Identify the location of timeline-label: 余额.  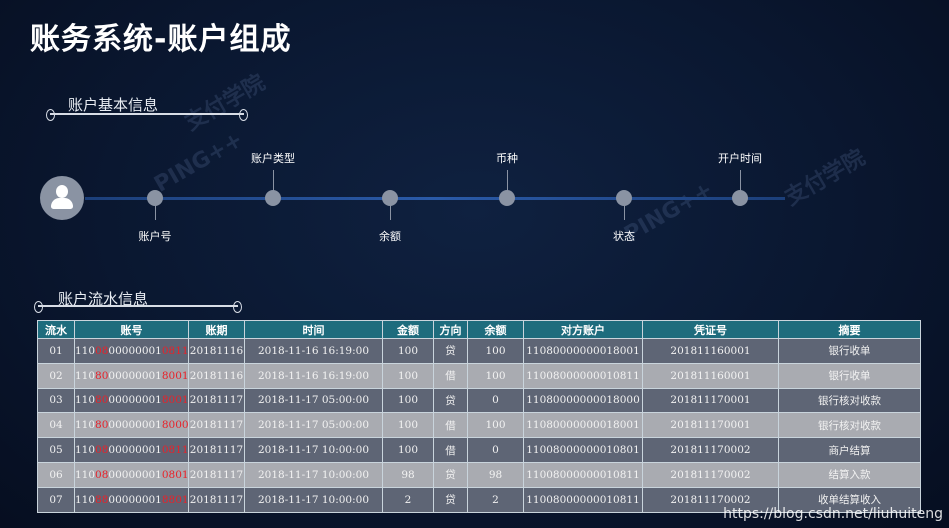
(390, 236).